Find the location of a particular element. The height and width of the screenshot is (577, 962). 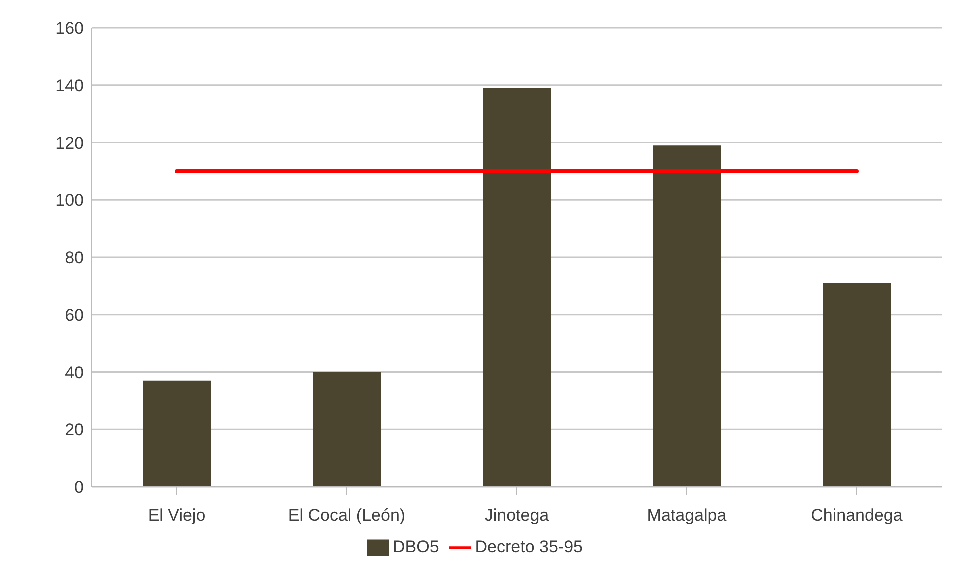

x-tick-label: Jinotega is located at coordinates (517, 516).